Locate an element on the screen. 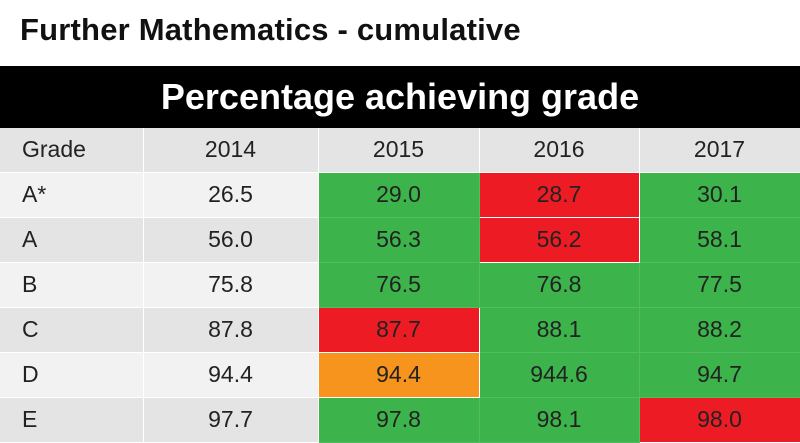 The width and height of the screenshot is (800, 443). value-cell-2015: 87.7 is located at coordinates (399, 330).